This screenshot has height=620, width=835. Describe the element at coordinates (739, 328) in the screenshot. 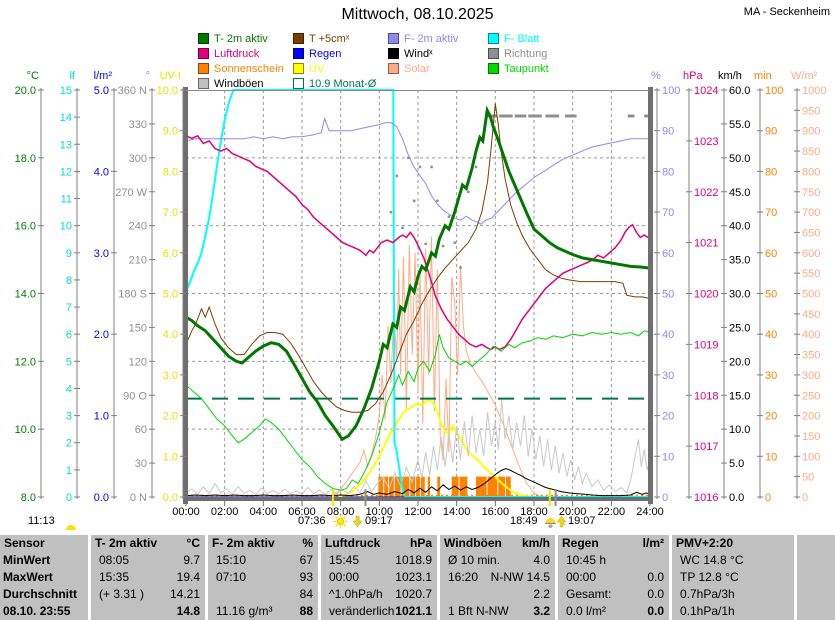

I see `axis-tick-label-kmh: 25.0` at that location.